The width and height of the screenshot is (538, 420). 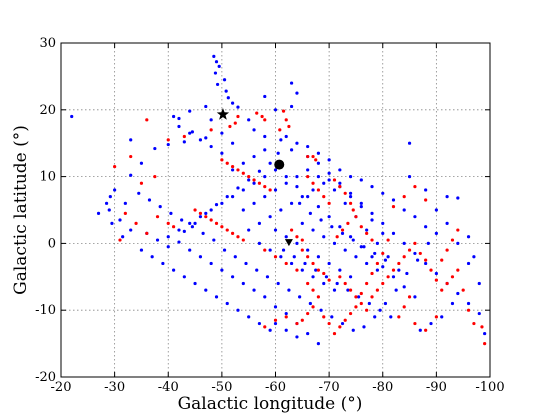 I want to click on y-tick-label: -20, so click(x=45, y=377).